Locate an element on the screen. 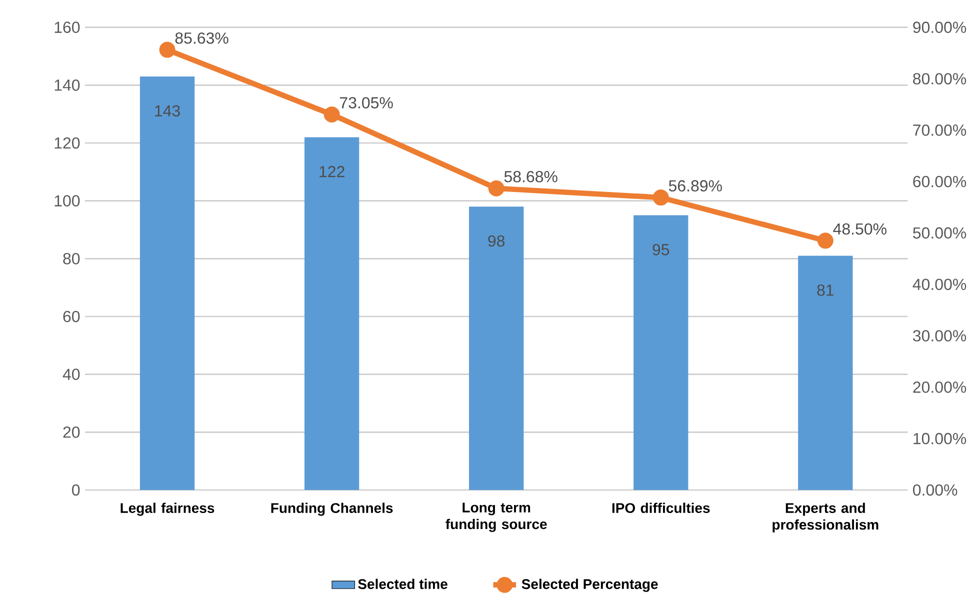 The image size is (970, 597). y2-tick-label: 0.00% is located at coordinates (935, 490).